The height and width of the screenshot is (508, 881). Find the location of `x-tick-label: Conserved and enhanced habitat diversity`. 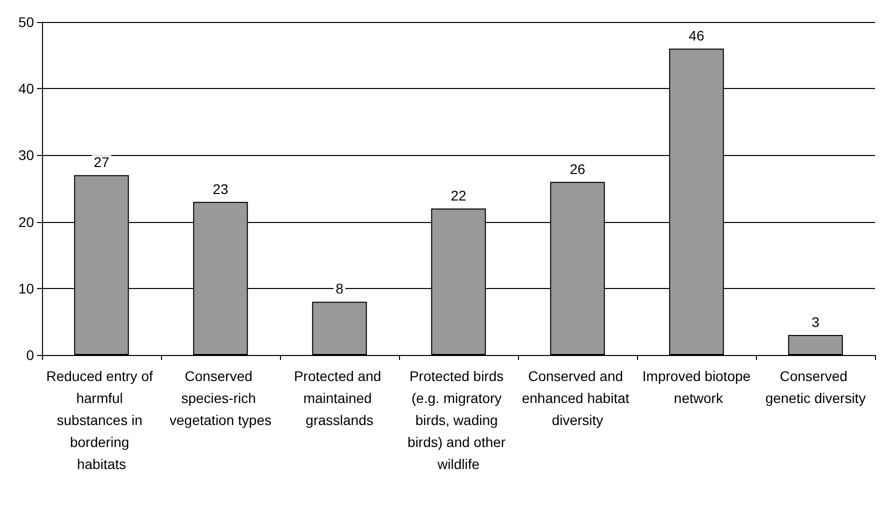

x-tick-label: Conserved and enhanced habitat diversity is located at coordinates (578, 398).